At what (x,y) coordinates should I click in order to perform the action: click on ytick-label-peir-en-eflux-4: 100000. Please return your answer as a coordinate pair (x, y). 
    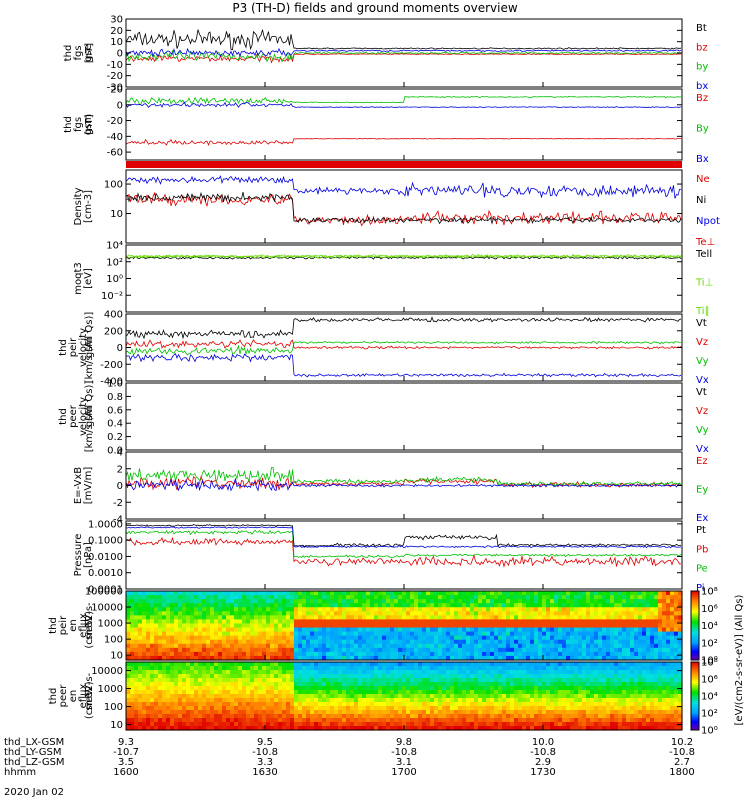
    Looking at the image, I should click on (104, 592).